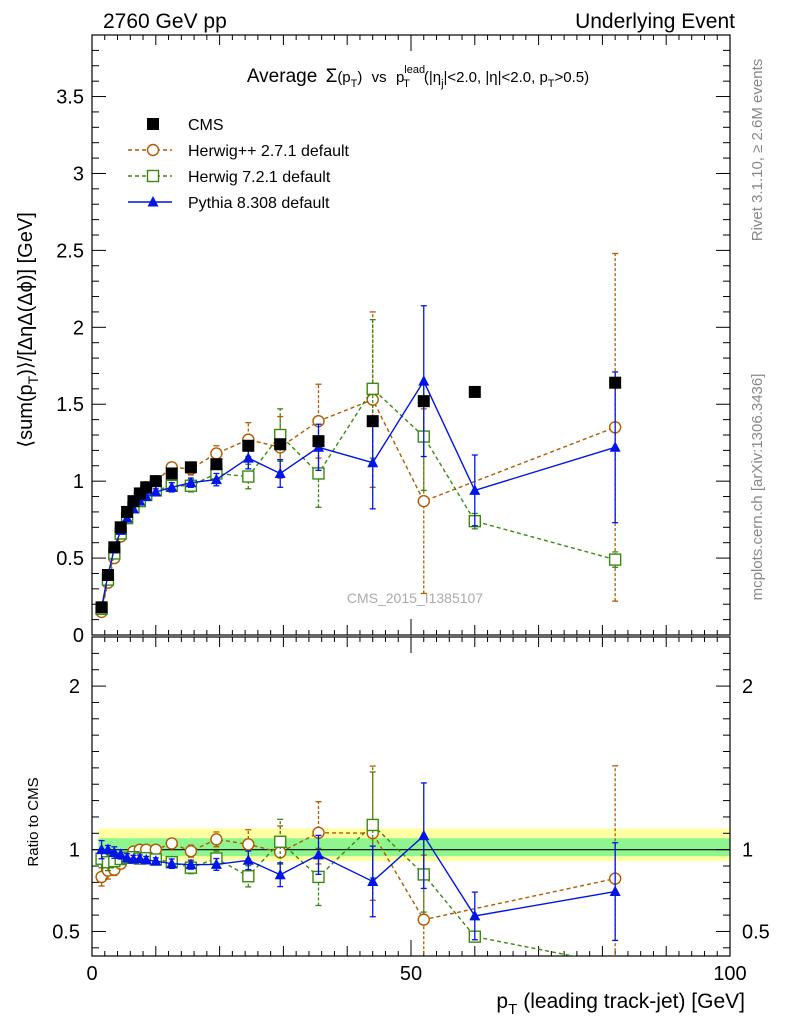 The width and height of the screenshot is (786, 1024). I want to click on legend-marker-triangle, so click(153, 201).